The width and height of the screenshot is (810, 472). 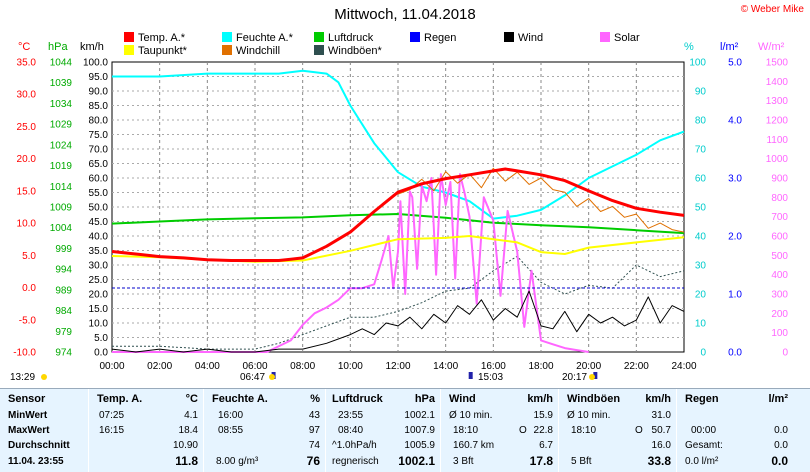 I want to click on wind-tick-label: 55.0, so click(x=99, y=193).